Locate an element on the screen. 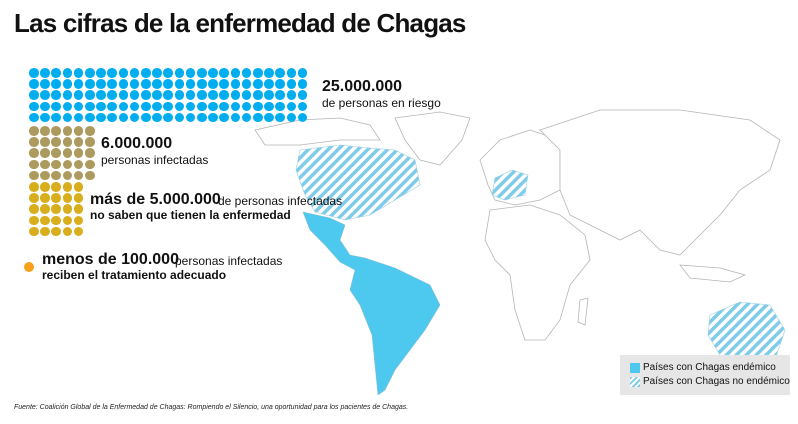 The height and width of the screenshot is (424, 798). treated-label-2: reciben el tratamiento adecuado is located at coordinates (134, 275).